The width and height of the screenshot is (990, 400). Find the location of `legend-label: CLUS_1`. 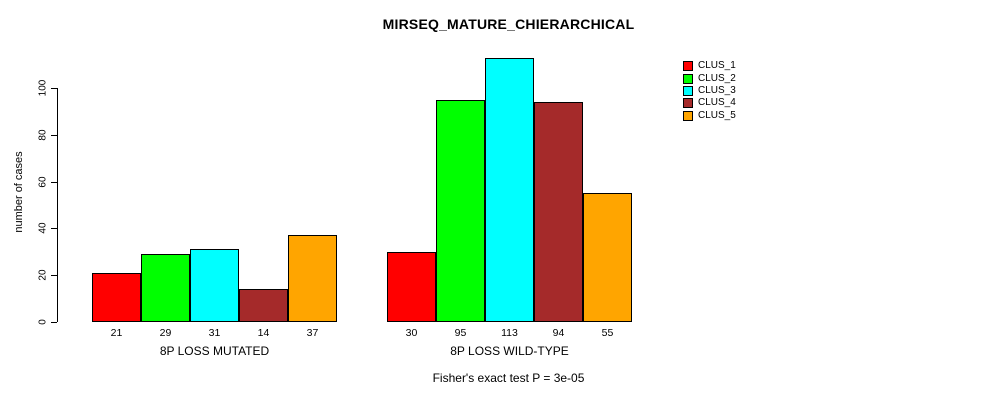

legend-label: CLUS_1 is located at coordinates (717, 66).